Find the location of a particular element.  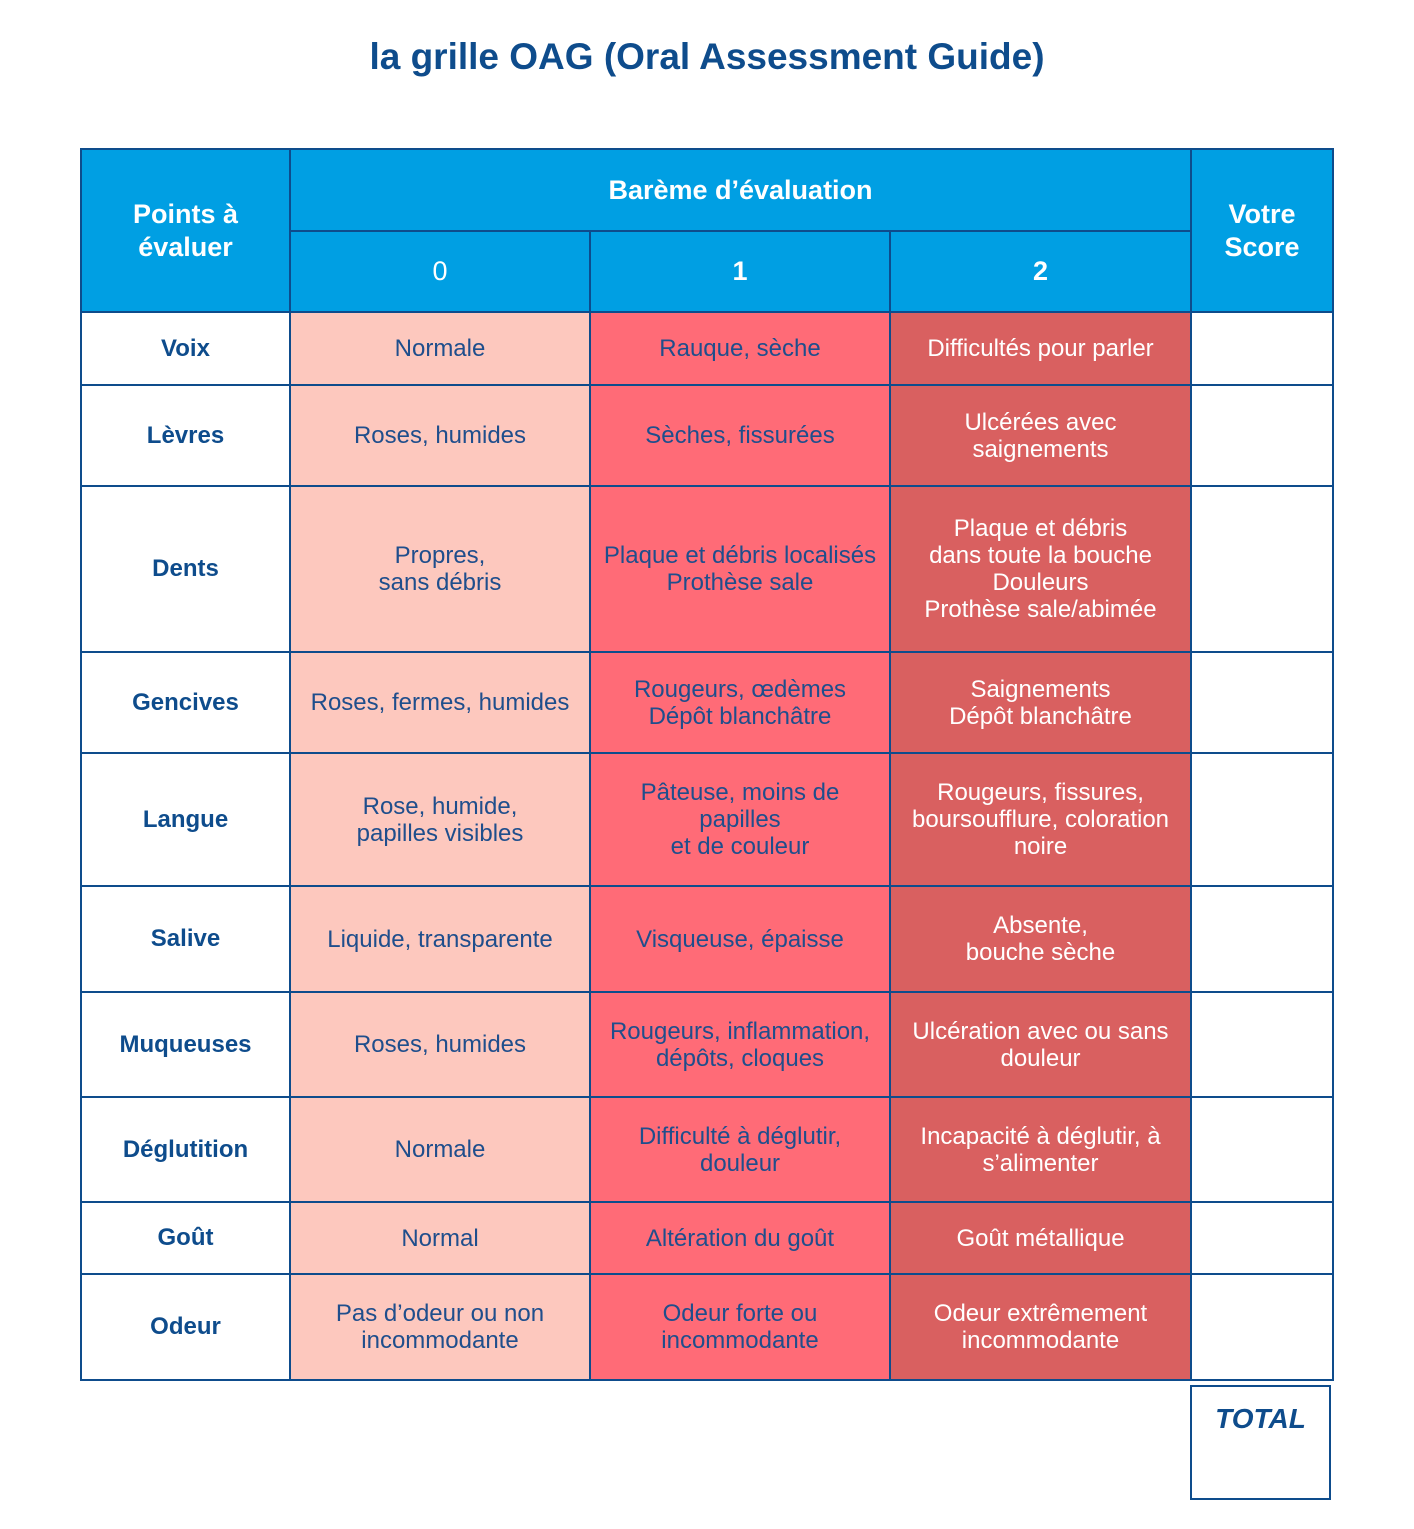

score-0-cell: Rose, humide, papilles visibles is located at coordinates (440, 819).